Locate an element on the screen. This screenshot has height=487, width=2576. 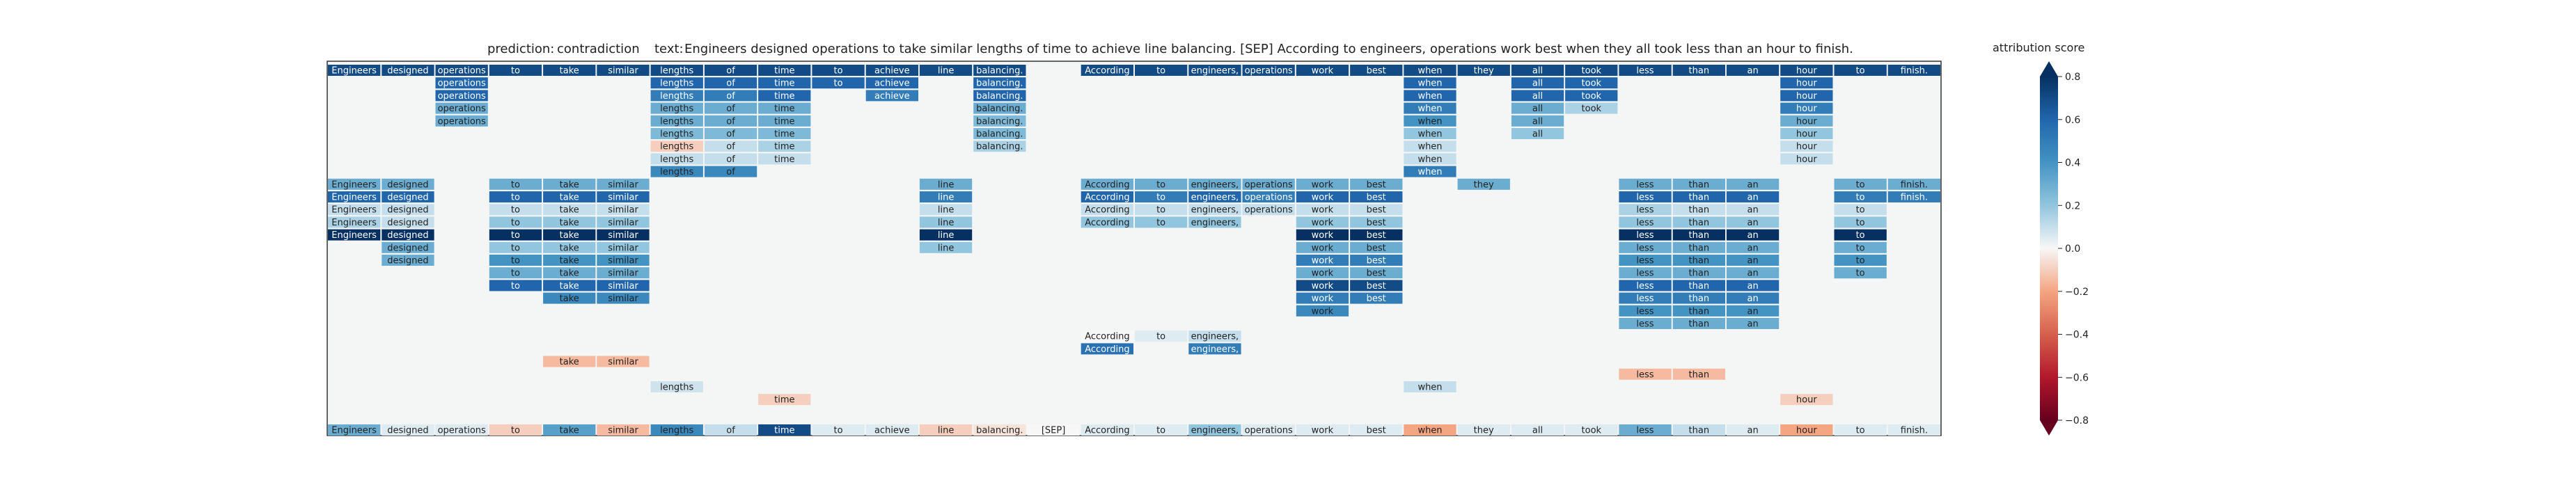
layer-3-cell: lengths is located at coordinates (676, 96).